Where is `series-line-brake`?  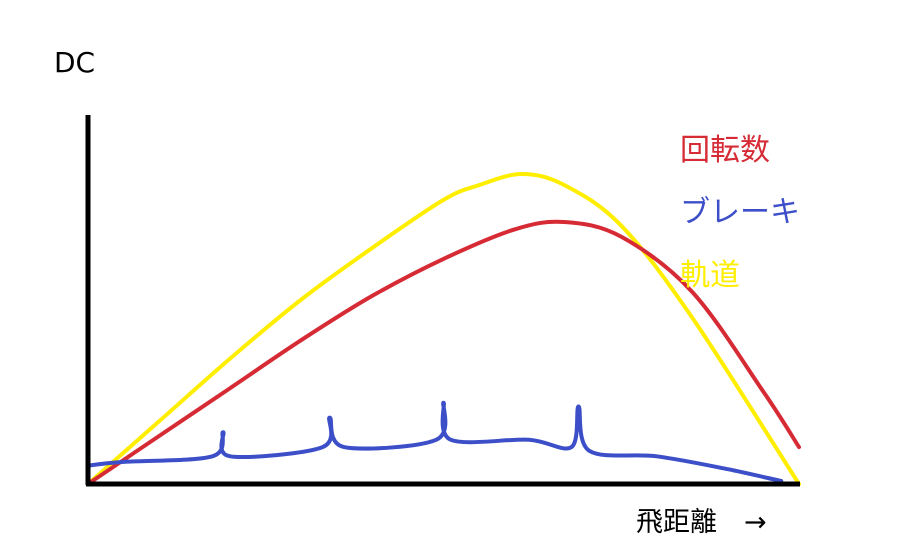
series-line-brake is located at coordinates (435, 441).